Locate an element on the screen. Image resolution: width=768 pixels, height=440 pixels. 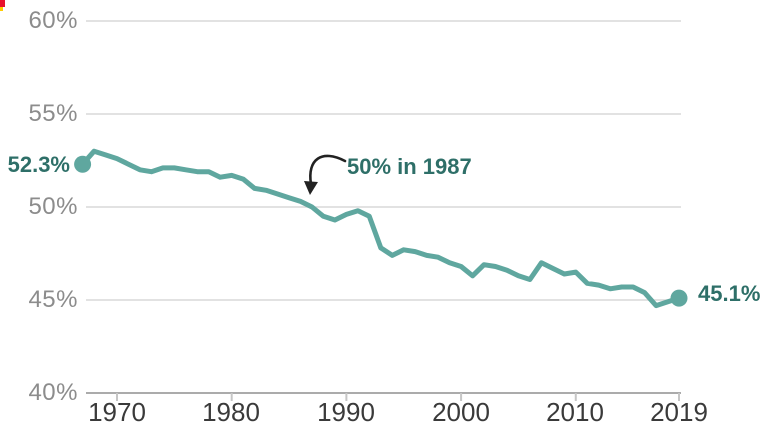
x-tick-label-2019: 2019 is located at coordinates (679, 412).